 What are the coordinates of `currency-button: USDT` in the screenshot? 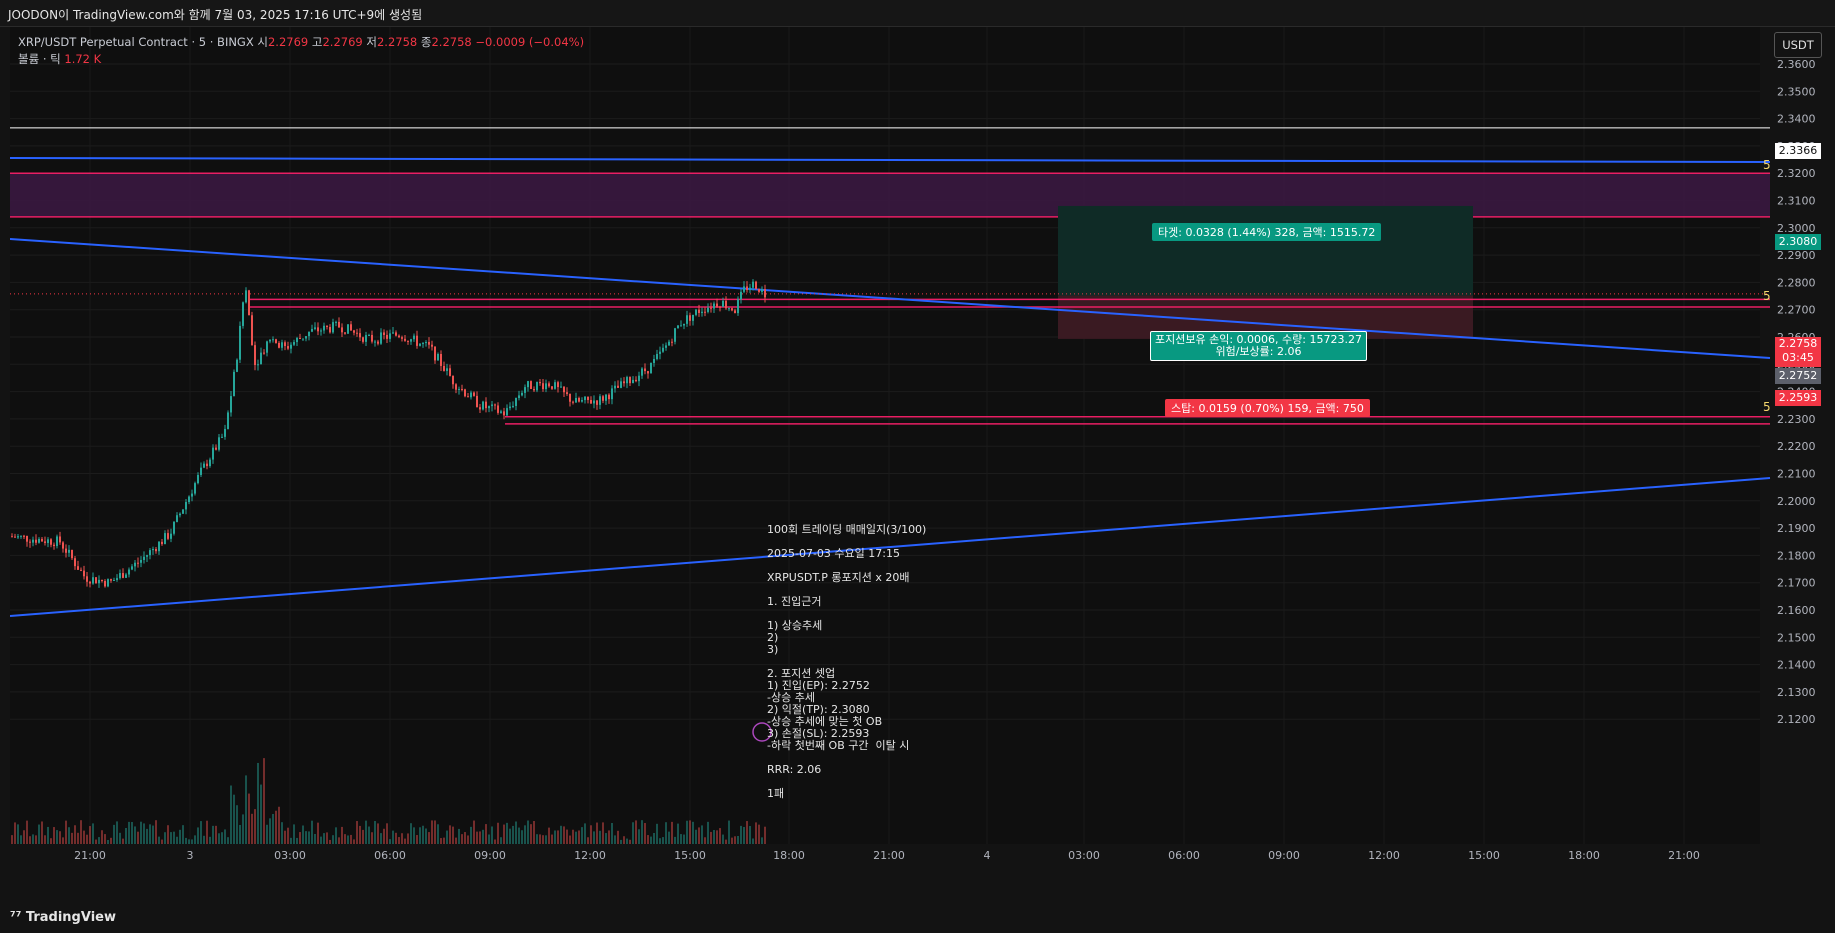 It's located at (1798, 45).